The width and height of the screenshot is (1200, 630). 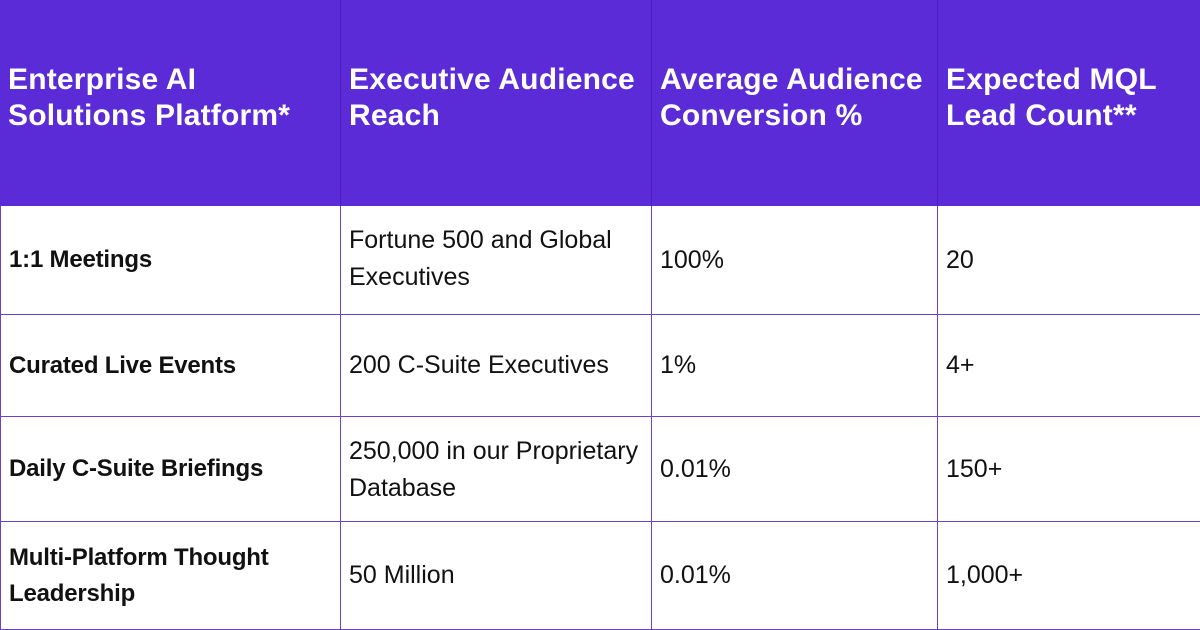 What do you see at coordinates (170, 103) in the screenshot?
I see `header-platform: Enterprise AI Solutions Platform*` at bounding box center [170, 103].